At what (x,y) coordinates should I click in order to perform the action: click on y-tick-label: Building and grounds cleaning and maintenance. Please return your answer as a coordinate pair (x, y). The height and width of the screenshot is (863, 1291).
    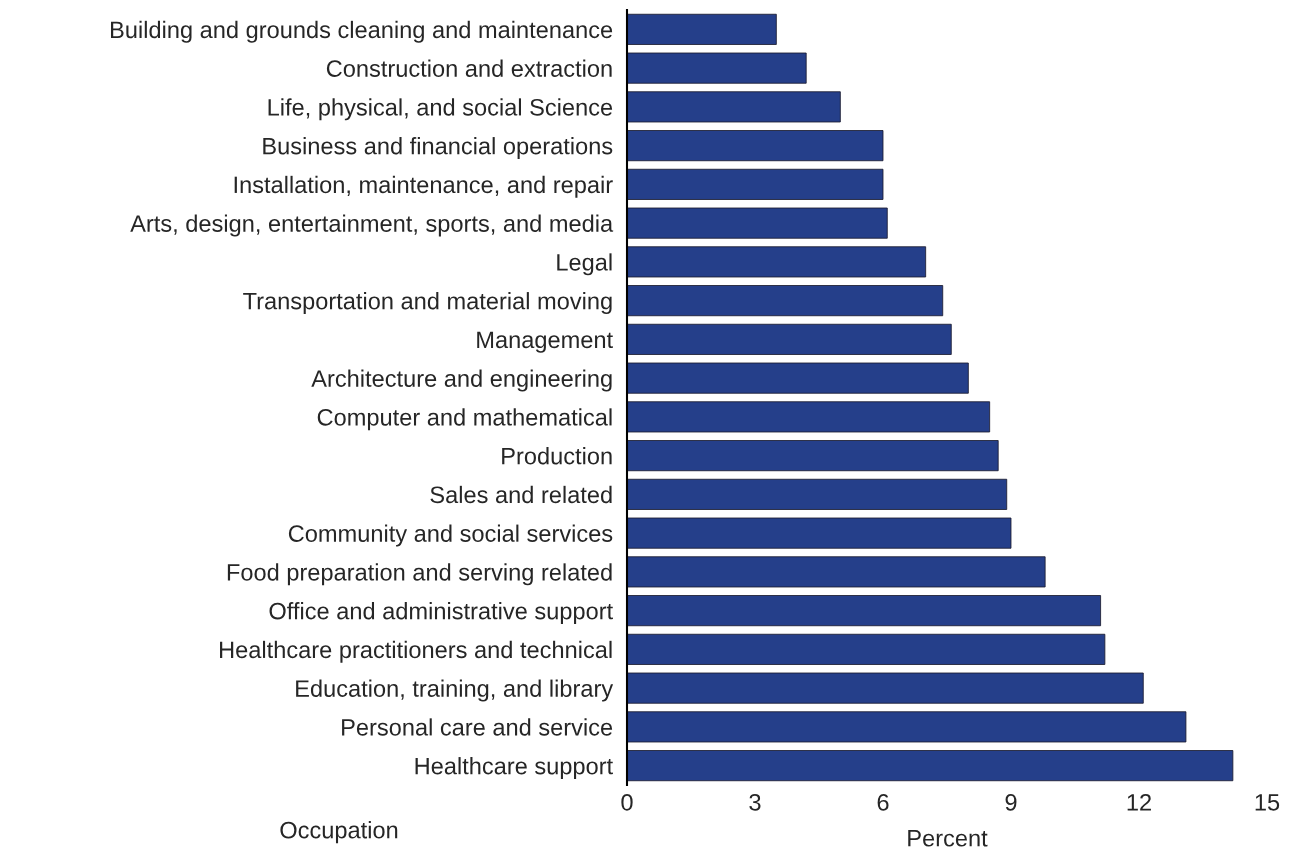
    Looking at the image, I should click on (362, 31).